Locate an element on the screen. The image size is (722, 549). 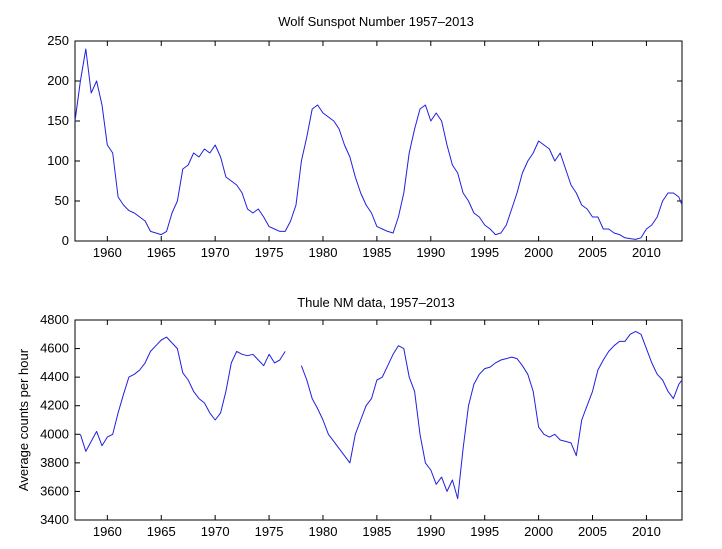
y-tick-label: 4600 is located at coordinates (54, 348).